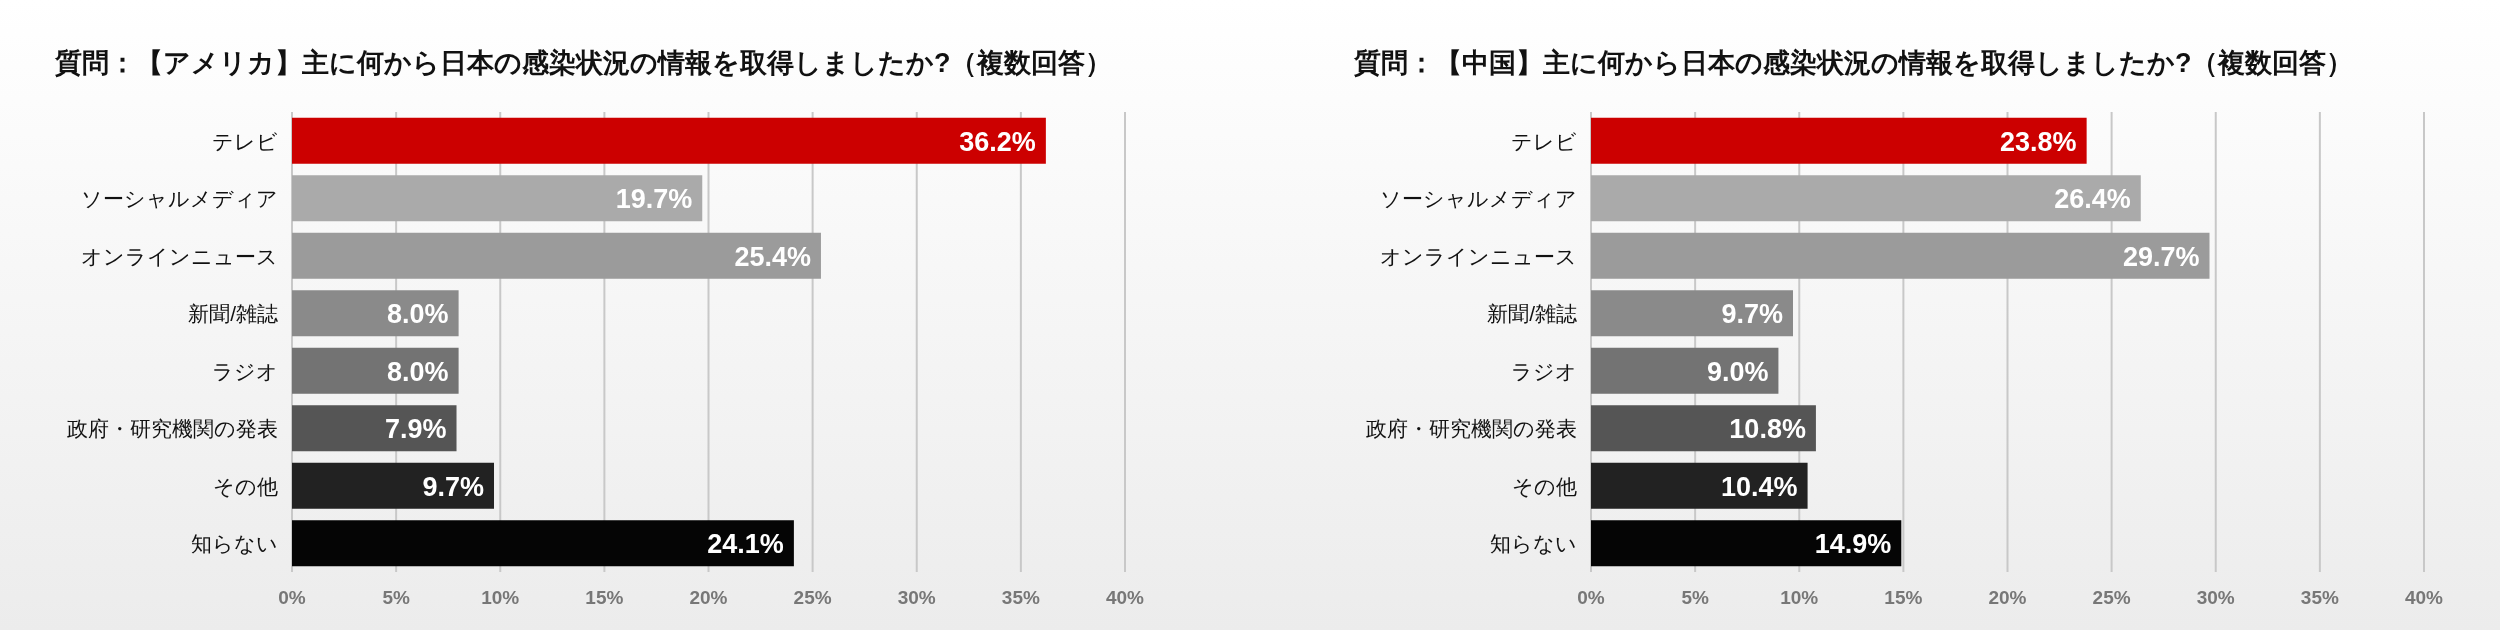  What do you see at coordinates (1767, 429) in the screenshot?
I see `data-label: 10.8%` at bounding box center [1767, 429].